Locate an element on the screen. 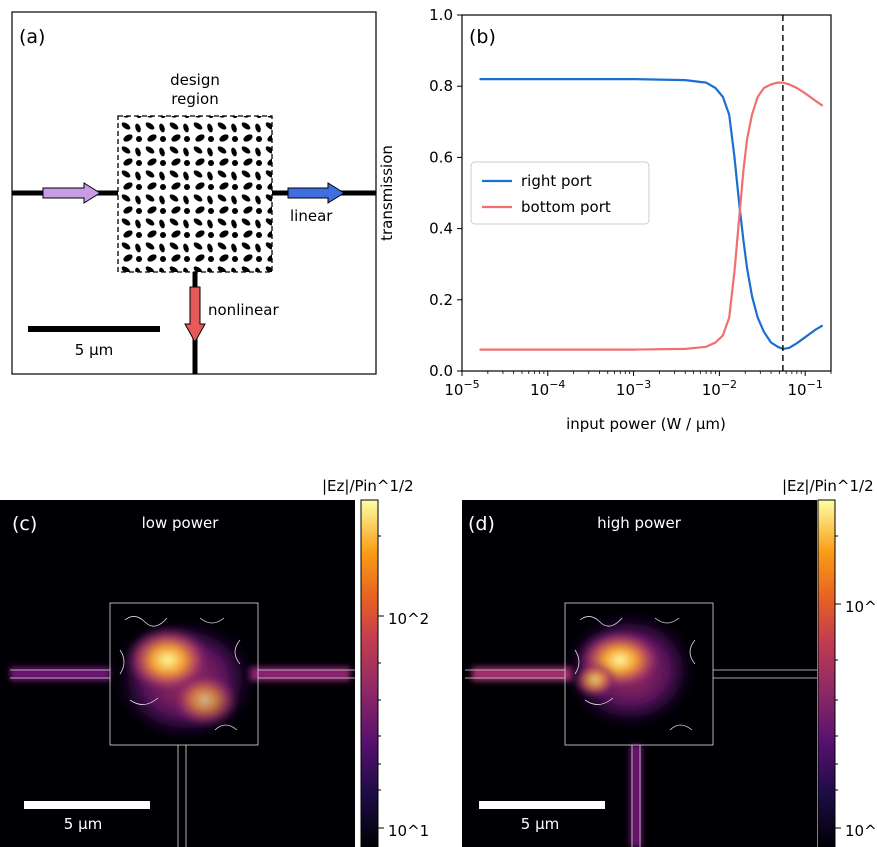  nonlinear-arrow-icon is located at coordinates (195, 315).